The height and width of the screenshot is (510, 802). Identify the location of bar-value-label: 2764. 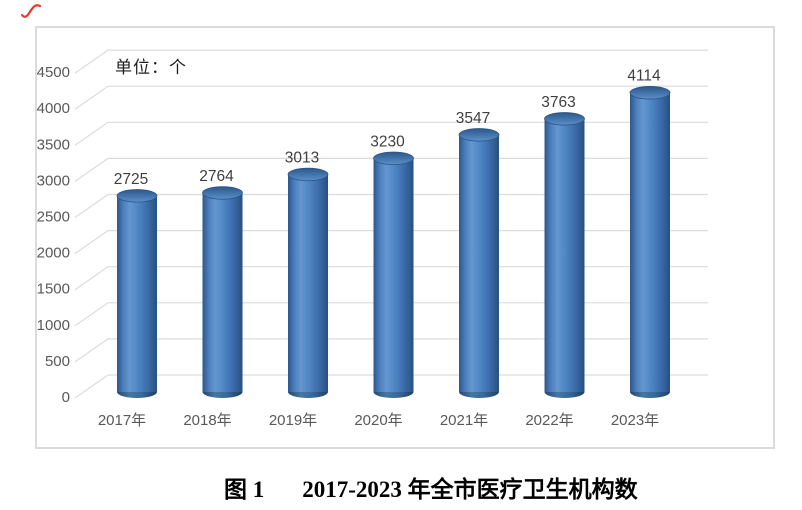
(216, 176).